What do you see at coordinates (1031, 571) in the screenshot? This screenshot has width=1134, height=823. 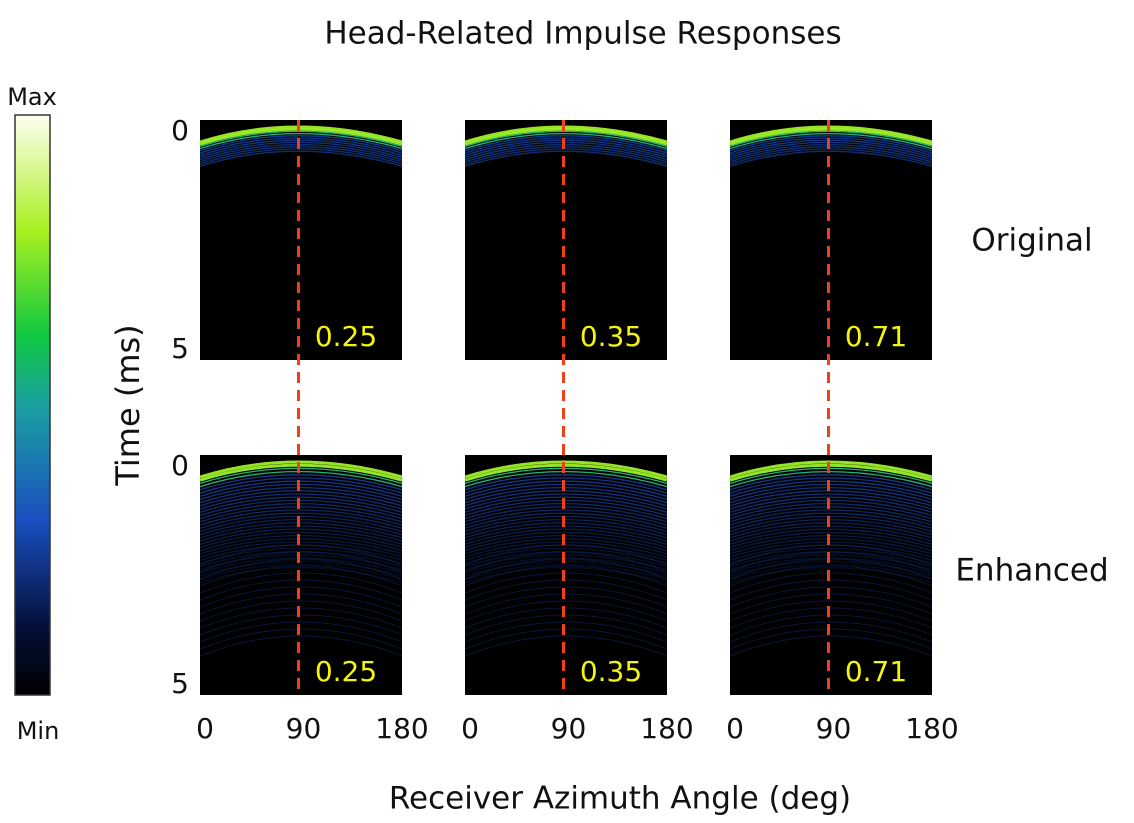 I see `row-label: Enhanced` at bounding box center [1031, 571].